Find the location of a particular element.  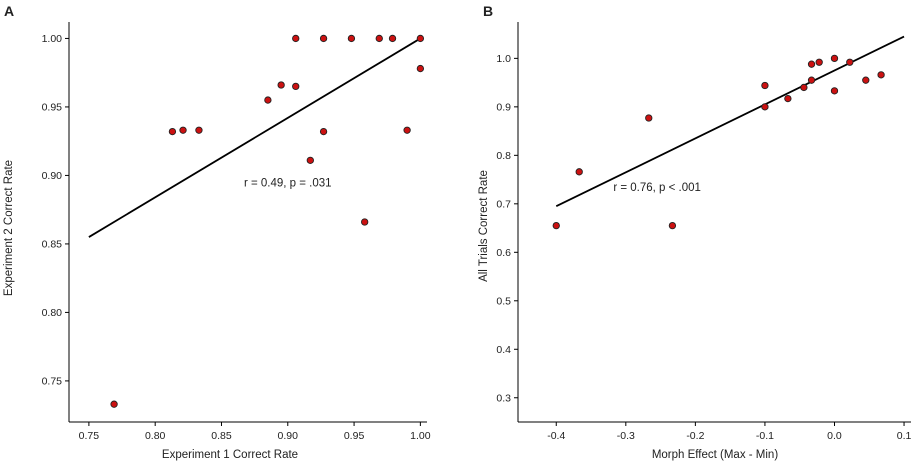

panel-a-y-tick-label: 0.80 is located at coordinates (52, 313).